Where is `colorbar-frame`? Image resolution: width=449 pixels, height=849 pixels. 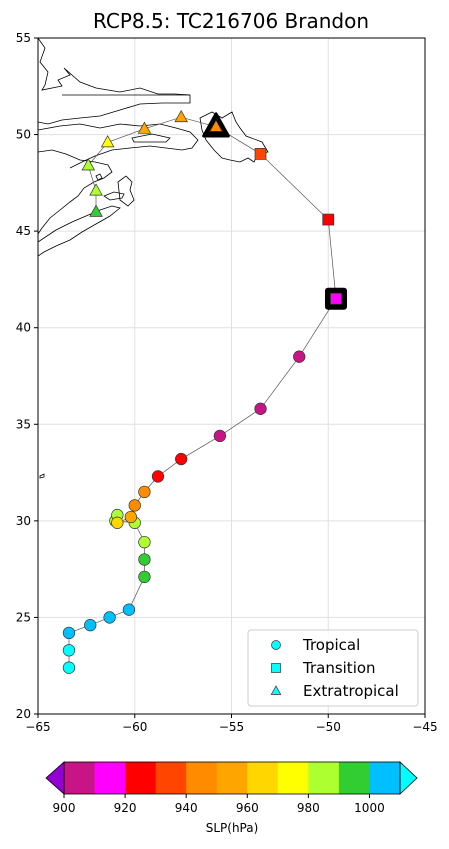 colorbar-frame is located at coordinates (232, 778).